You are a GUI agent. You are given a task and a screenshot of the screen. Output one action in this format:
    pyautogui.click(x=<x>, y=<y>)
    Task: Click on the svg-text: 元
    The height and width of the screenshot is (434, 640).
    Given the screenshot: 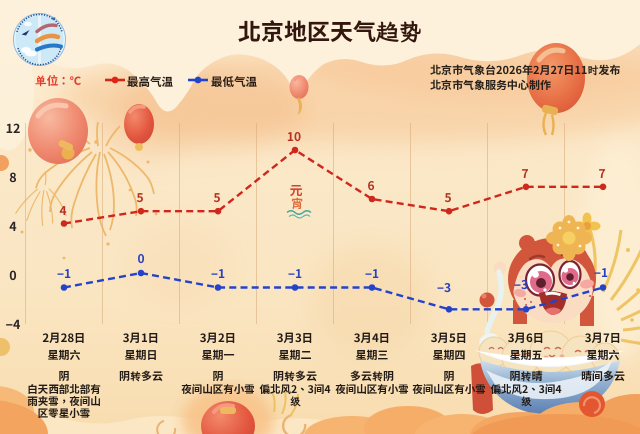 What is the action you would take?
    pyautogui.click(x=295, y=189)
    